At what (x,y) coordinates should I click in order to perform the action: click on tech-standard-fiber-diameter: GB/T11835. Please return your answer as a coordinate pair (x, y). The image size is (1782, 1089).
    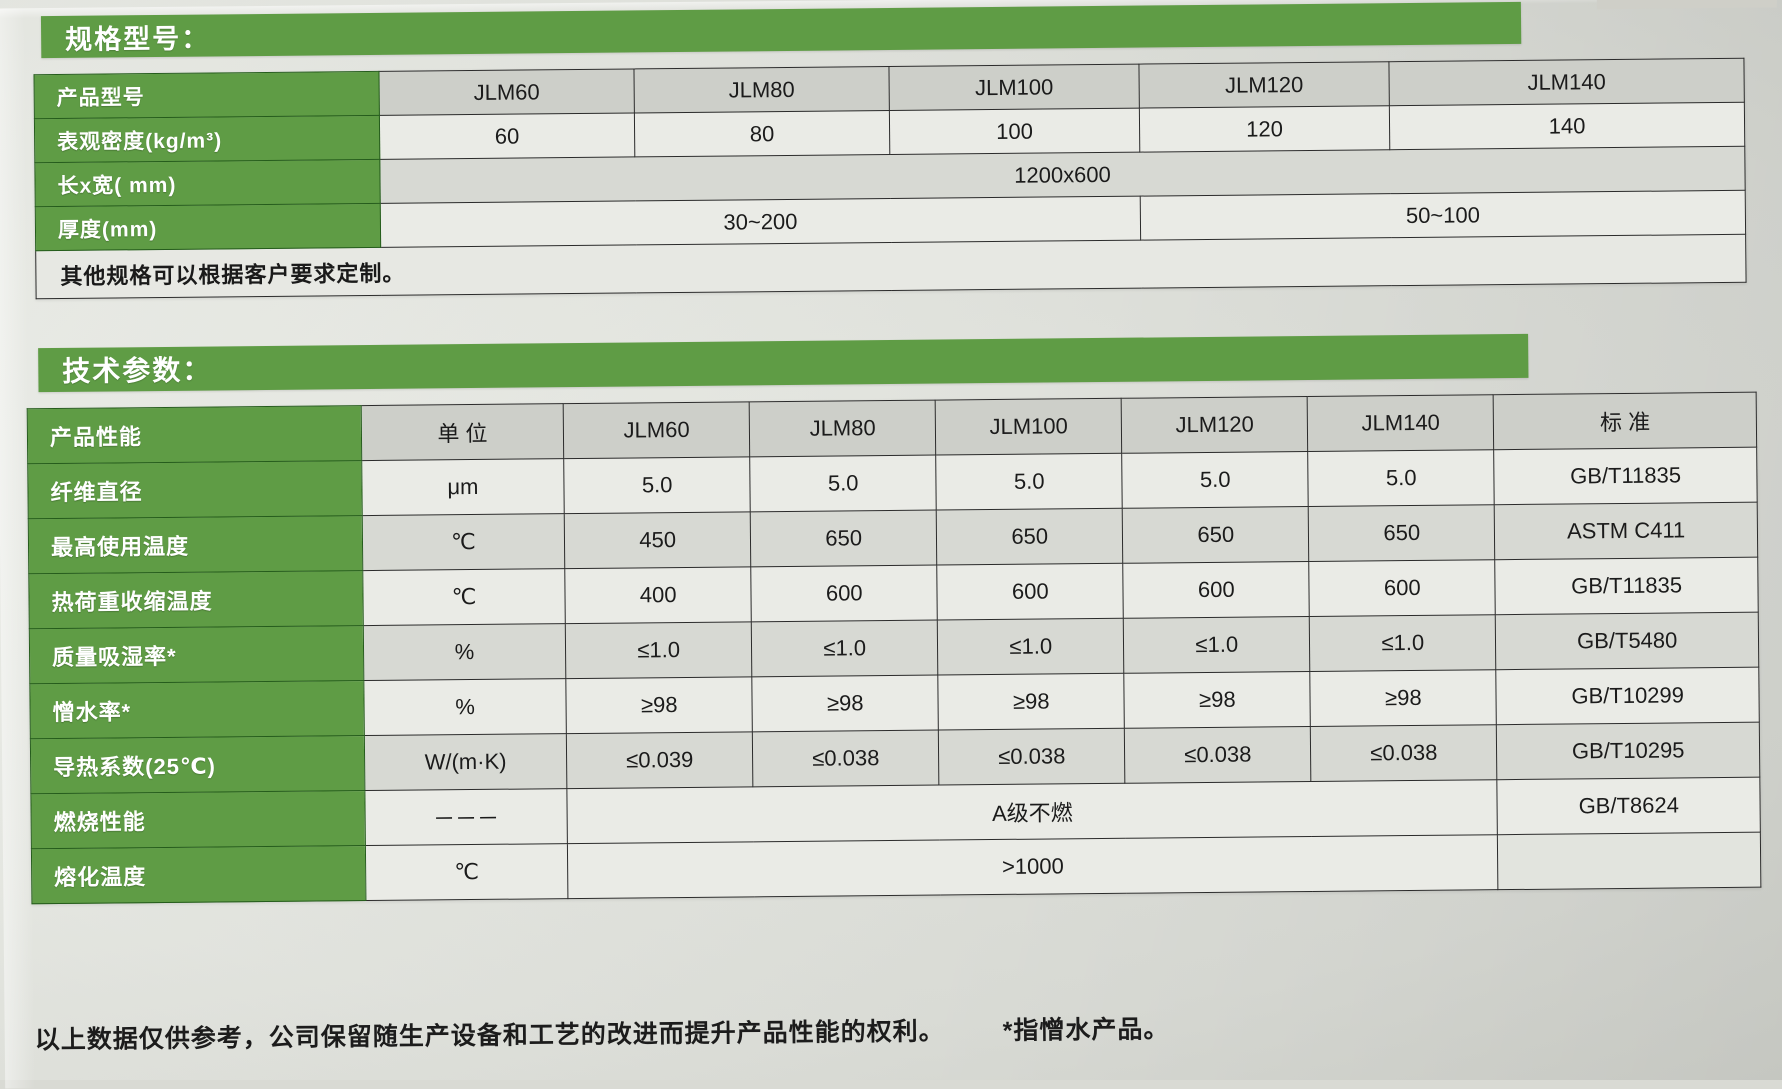
    Looking at the image, I should click on (1626, 476).